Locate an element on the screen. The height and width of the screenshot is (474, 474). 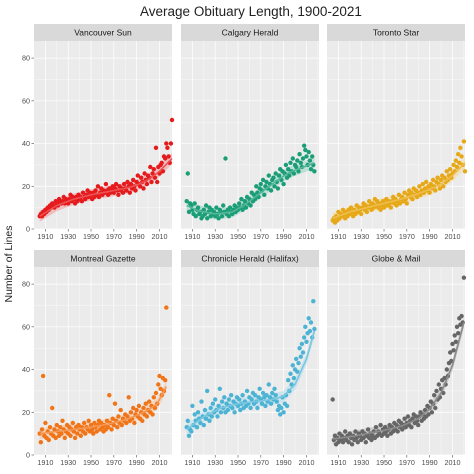
y-tick-label: 60 is located at coordinates (26, 100).